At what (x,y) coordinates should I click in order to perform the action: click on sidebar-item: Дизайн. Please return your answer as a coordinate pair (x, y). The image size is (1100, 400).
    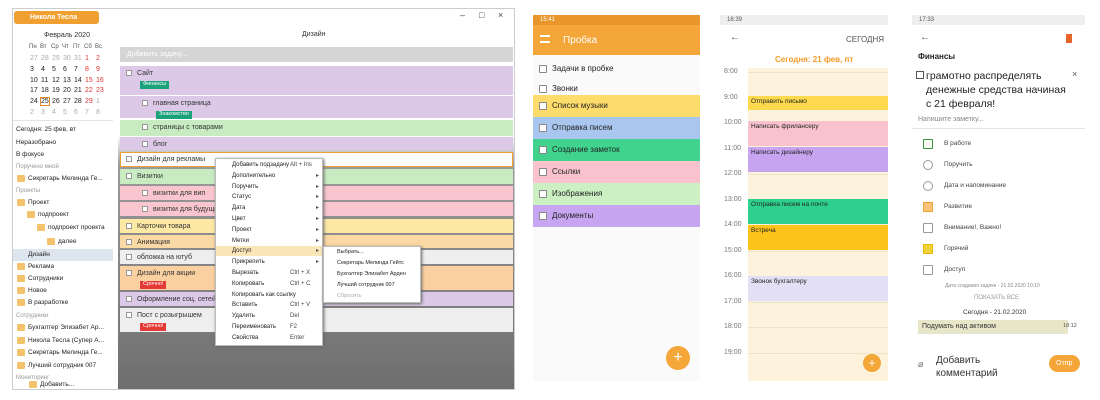
    Looking at the image, I should click on (39, 254).